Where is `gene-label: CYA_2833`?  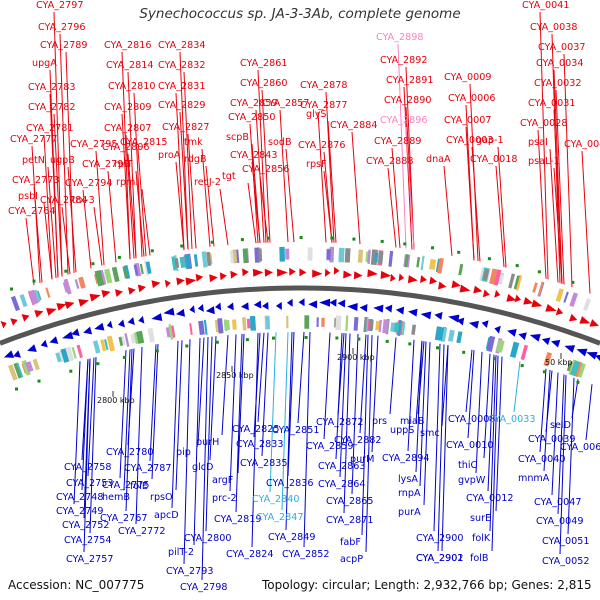
gene-label: CYA_2833 is located at coordinates (259, 444).